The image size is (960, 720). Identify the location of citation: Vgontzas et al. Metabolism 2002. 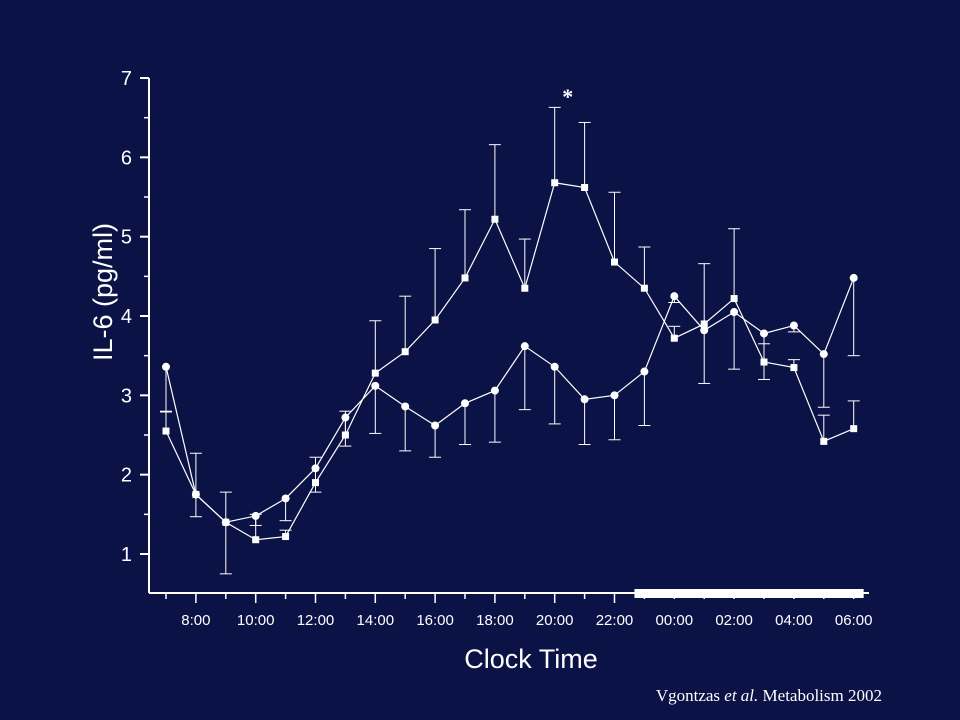
(769, 696).